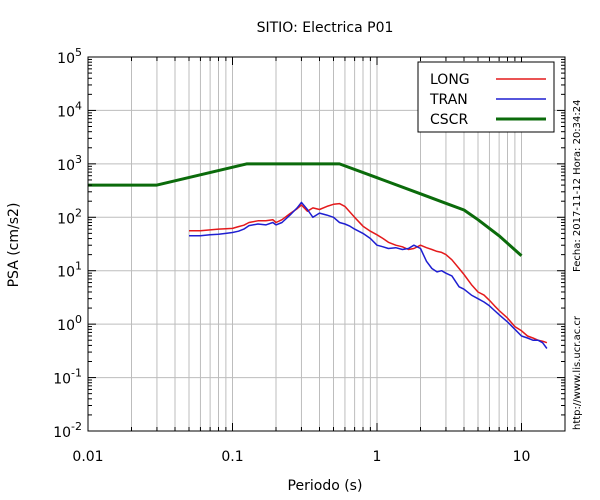 This screenshot has height=500, width=600. What do you see at coordinates (305, 209) in the screenshot?
I see `series-line-cscr` at bounding box center [305, 209].